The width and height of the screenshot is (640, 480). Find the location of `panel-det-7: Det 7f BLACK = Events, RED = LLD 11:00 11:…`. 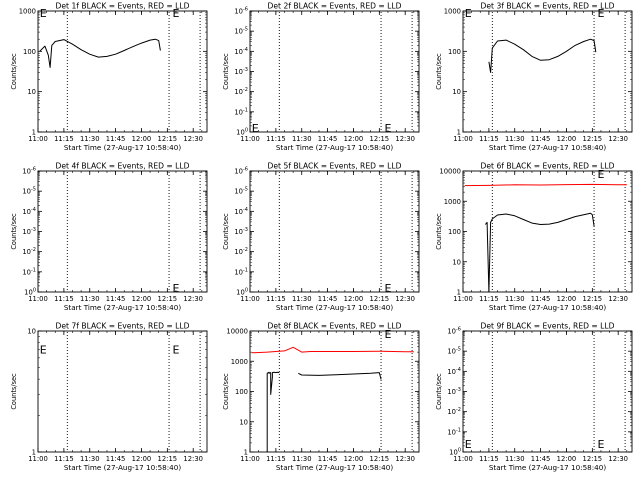

panel-det-7: Det 7f BLACK = Events, RED = LLD 11:00 11:… is located at coordinates (109, 397).